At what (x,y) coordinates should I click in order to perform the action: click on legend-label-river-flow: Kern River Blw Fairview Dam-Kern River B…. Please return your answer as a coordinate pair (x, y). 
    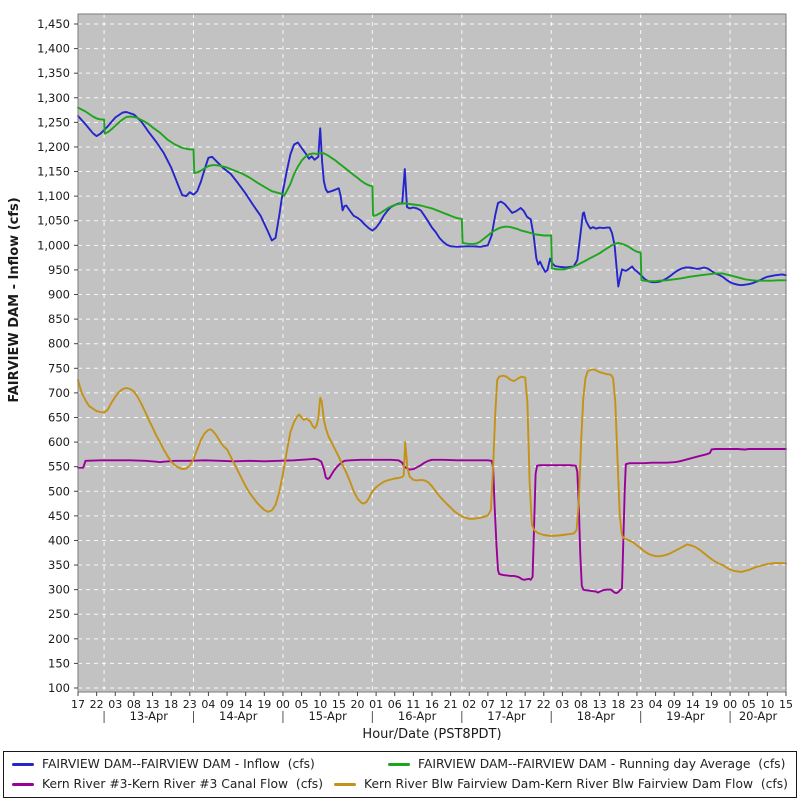
    Looking at the image, I should click on (576, 784).